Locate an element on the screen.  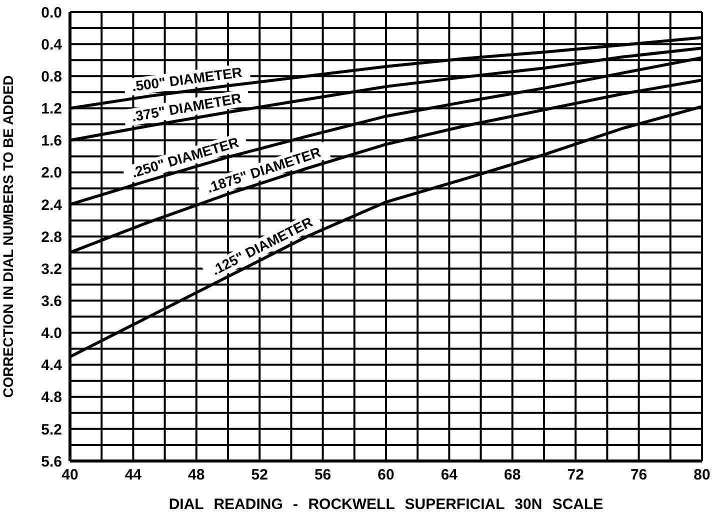
x-tick-label: 52 is located at coordinates (259, 475).